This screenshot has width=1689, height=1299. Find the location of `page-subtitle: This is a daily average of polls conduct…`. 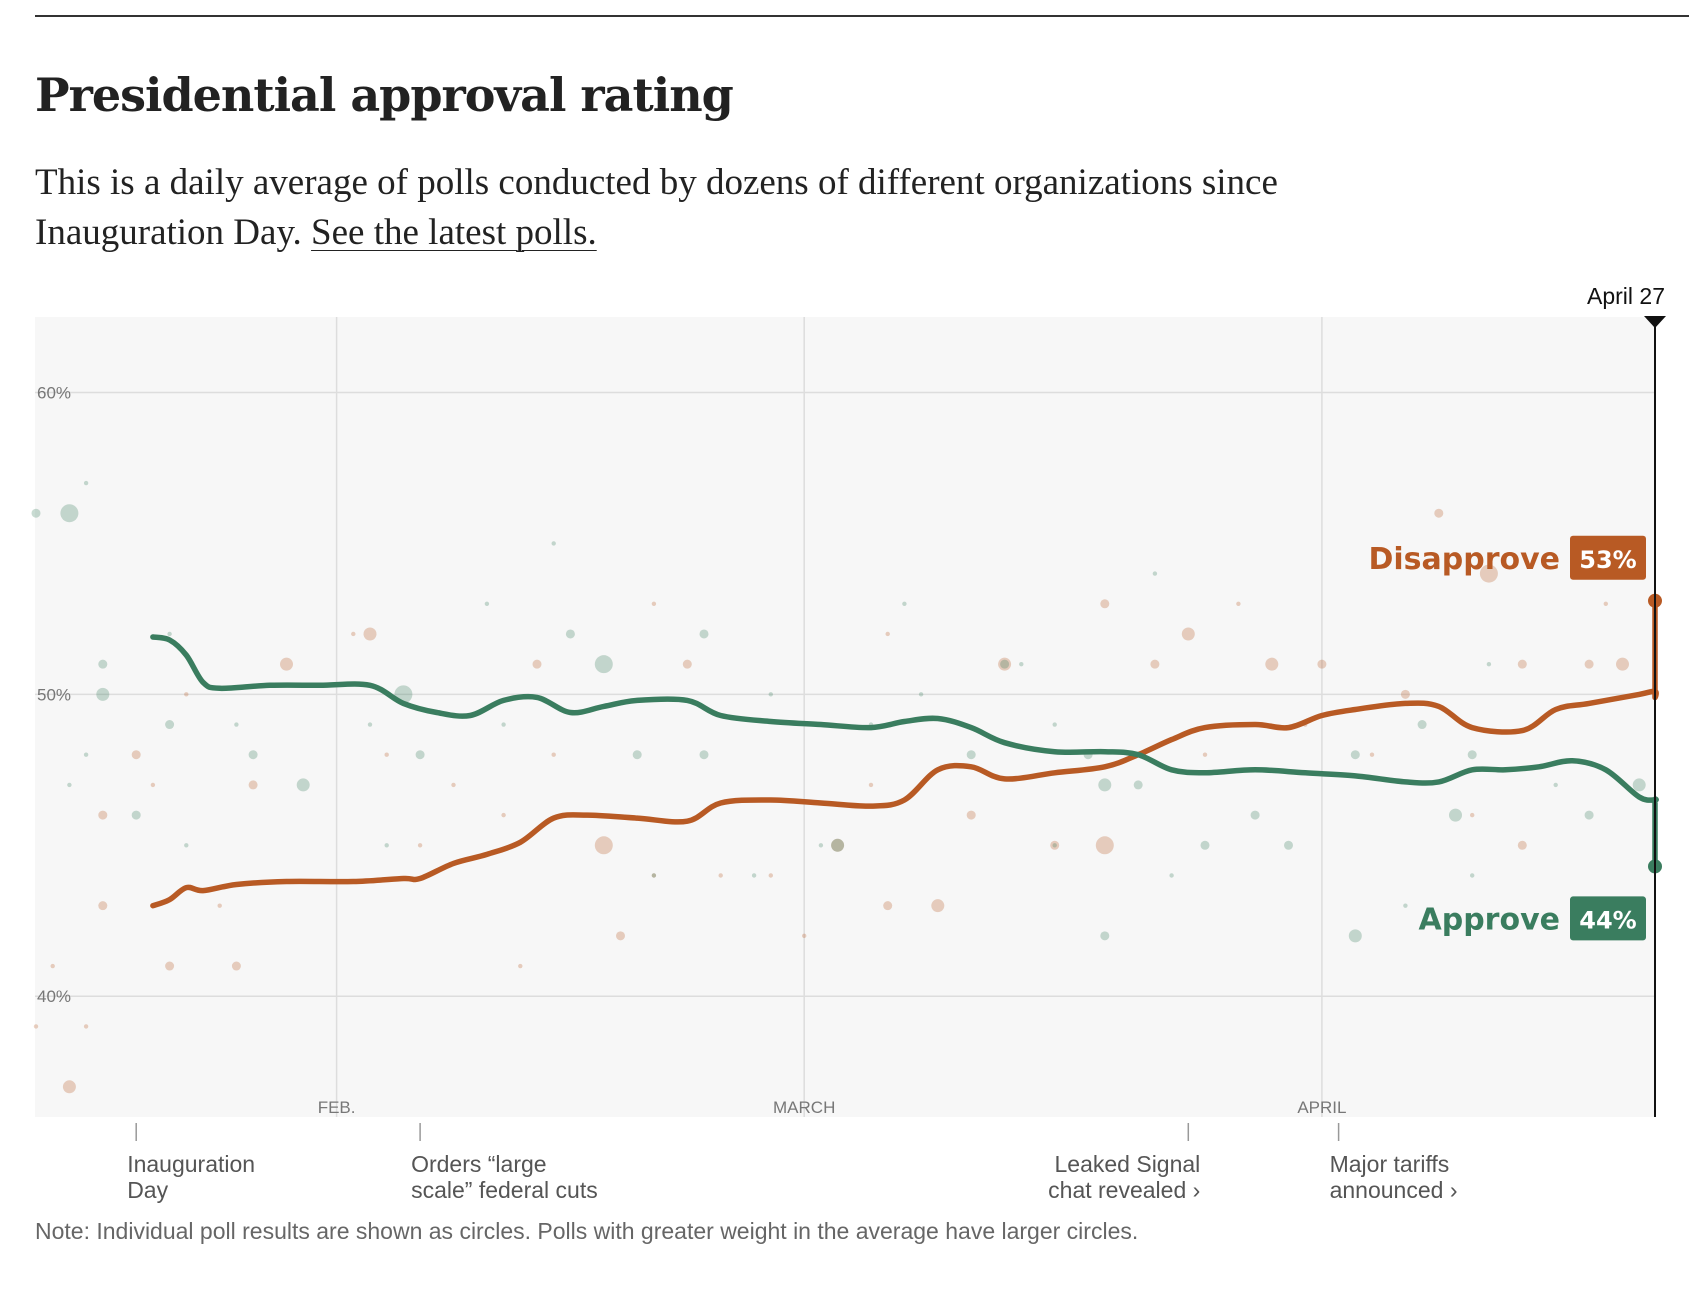

page-subtitle: This is a daily average of polls conduct… is located at coordinates (710, 208).